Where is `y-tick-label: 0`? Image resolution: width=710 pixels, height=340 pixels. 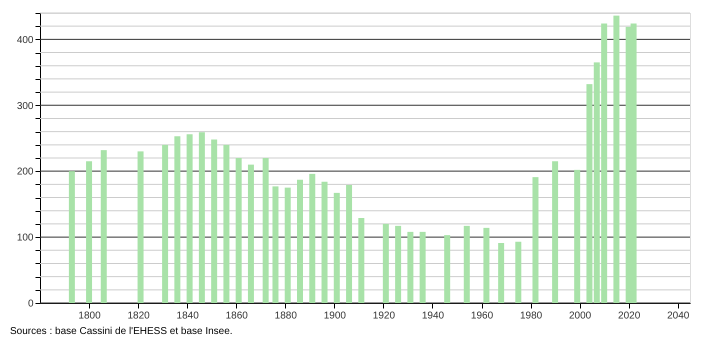 y-tick-label: 0 is located at coordinates (31, 304).